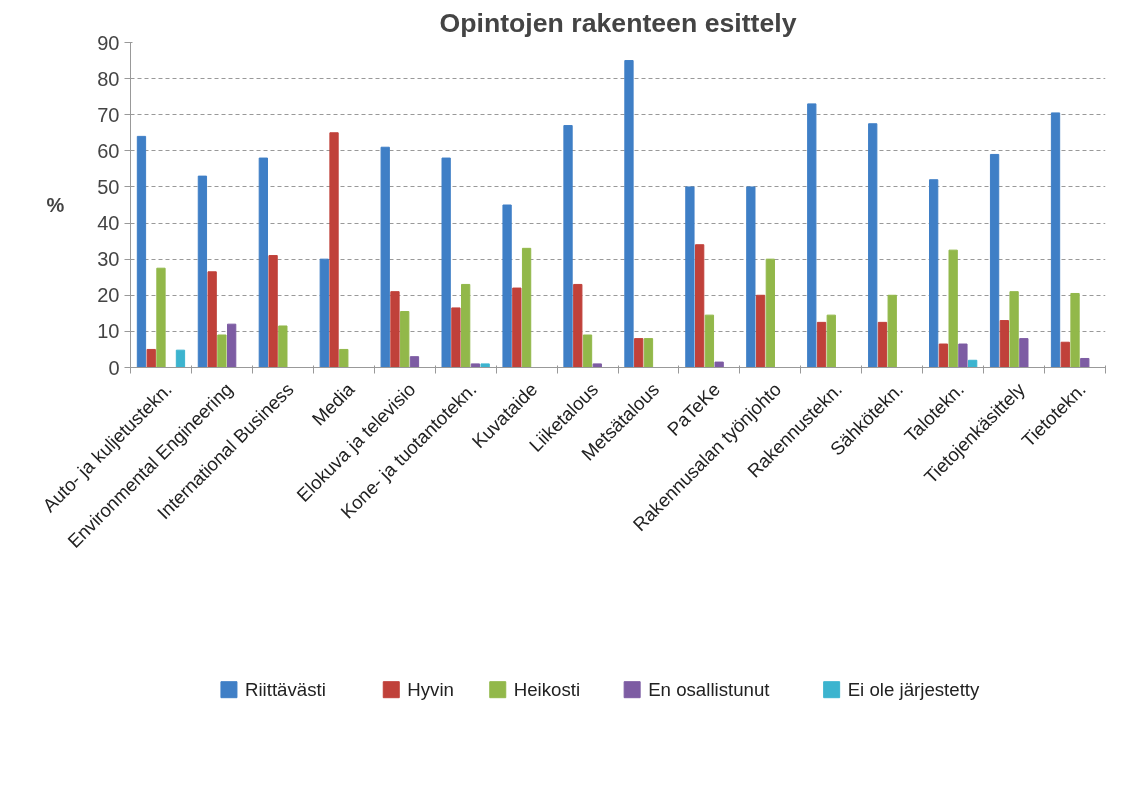 The width and height of the screenshot is (1132, 803). Describe the element at coordinates (114, 367) in the screenshot. I see `y-tick-label: 0` at that location.